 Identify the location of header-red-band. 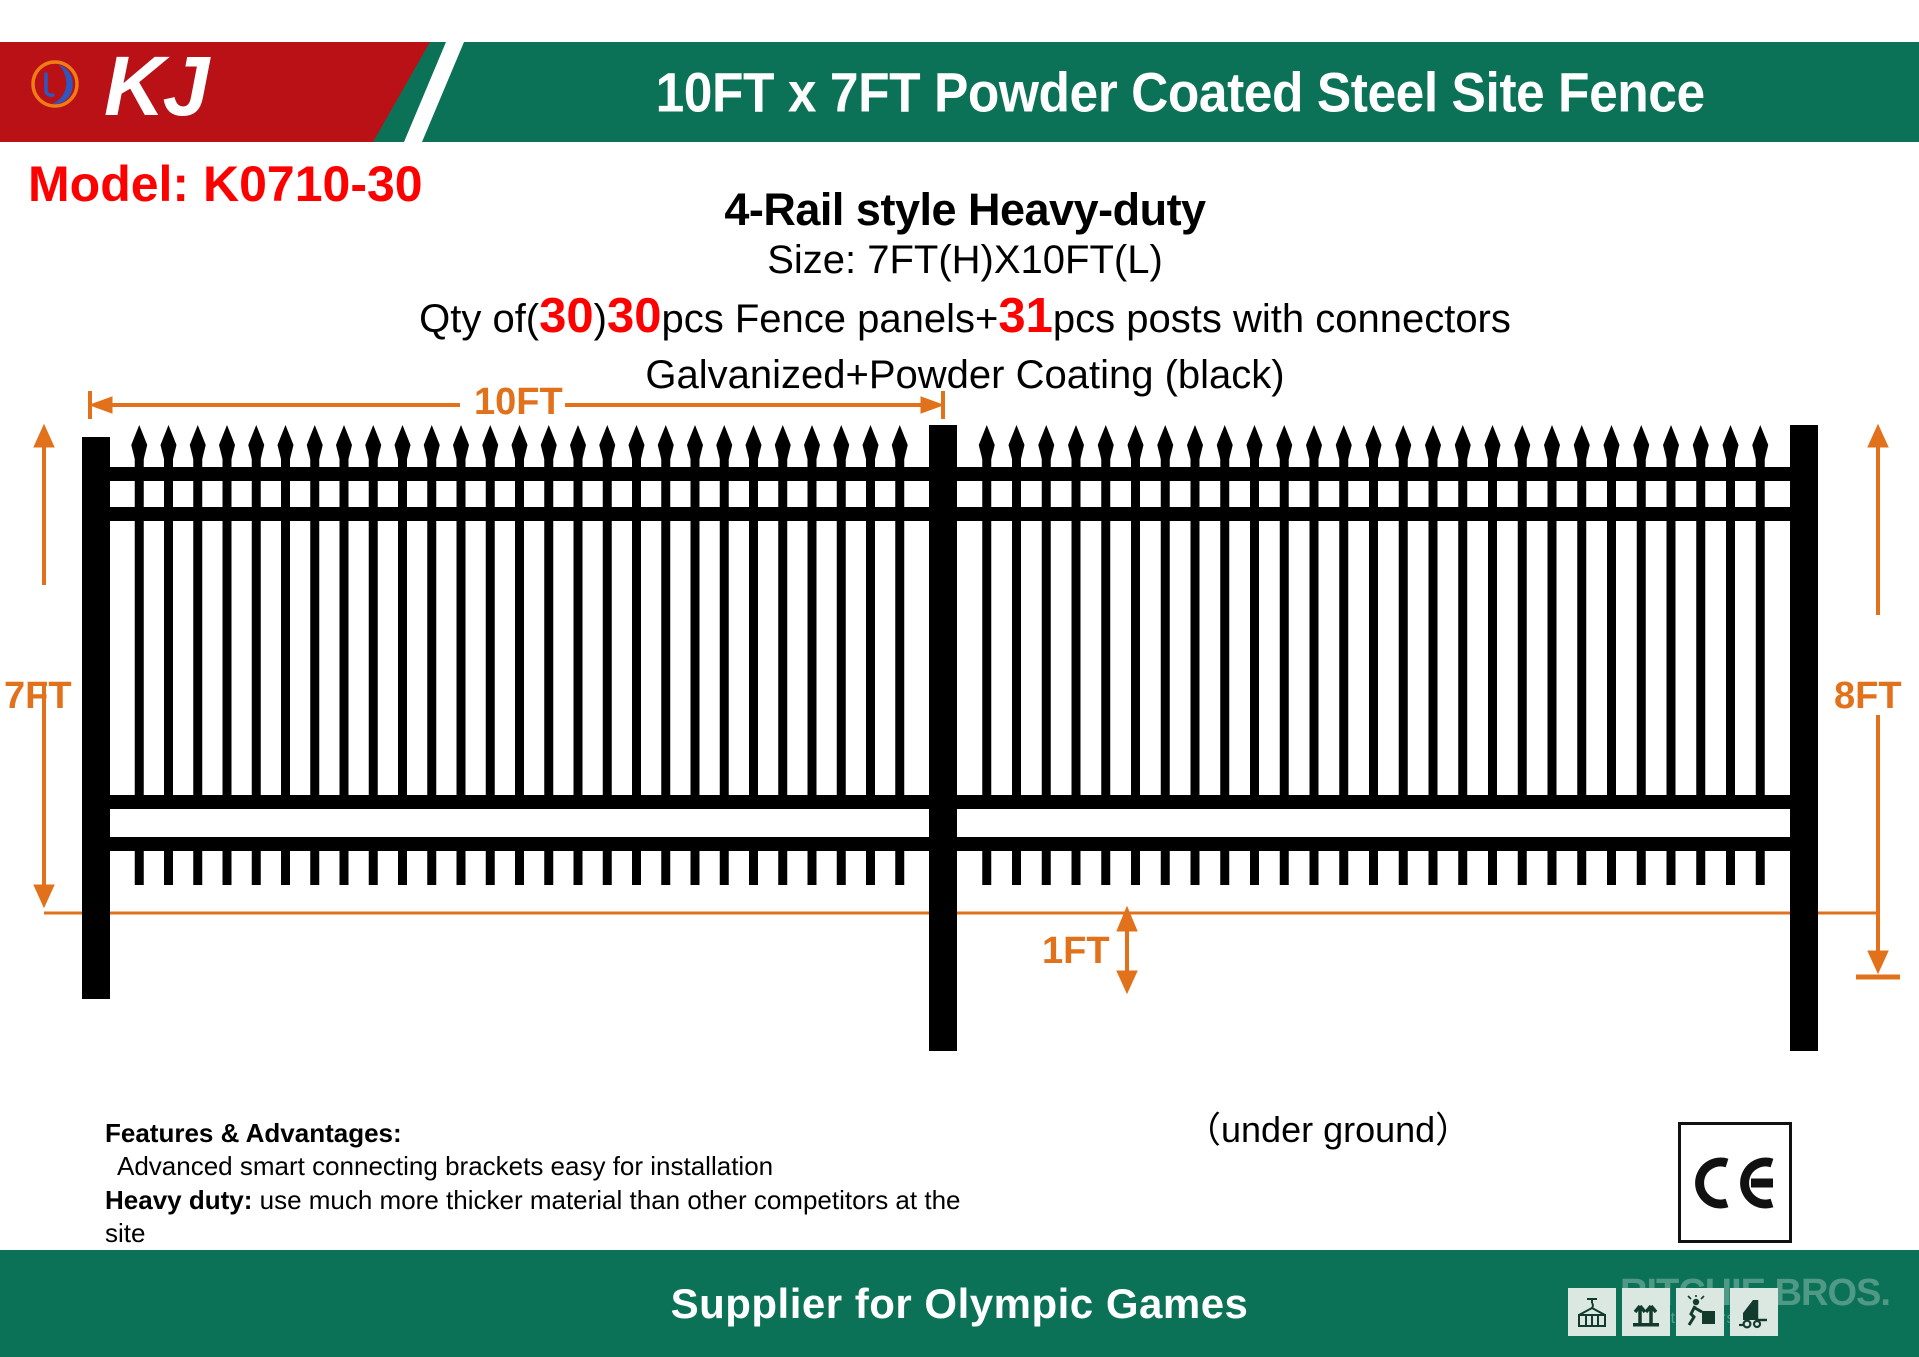
(215, 92).